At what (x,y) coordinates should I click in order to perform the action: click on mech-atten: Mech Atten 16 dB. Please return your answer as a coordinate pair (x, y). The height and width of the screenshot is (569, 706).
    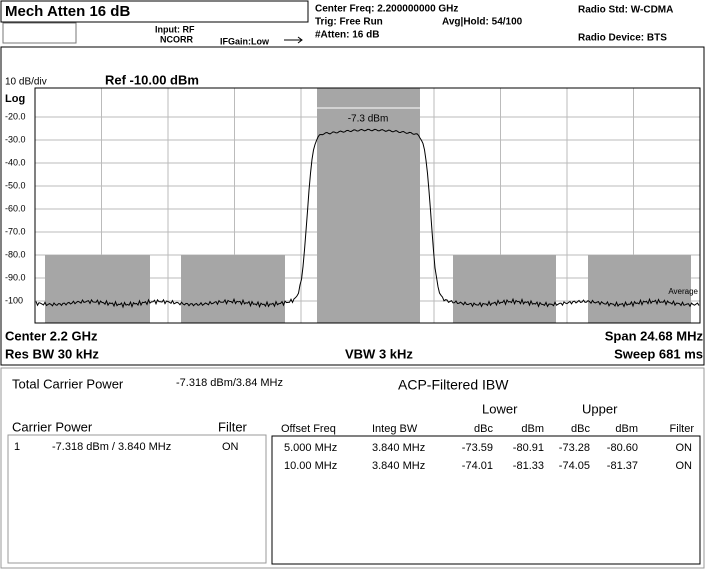
    Looking at the image, I should click on (67, 11).